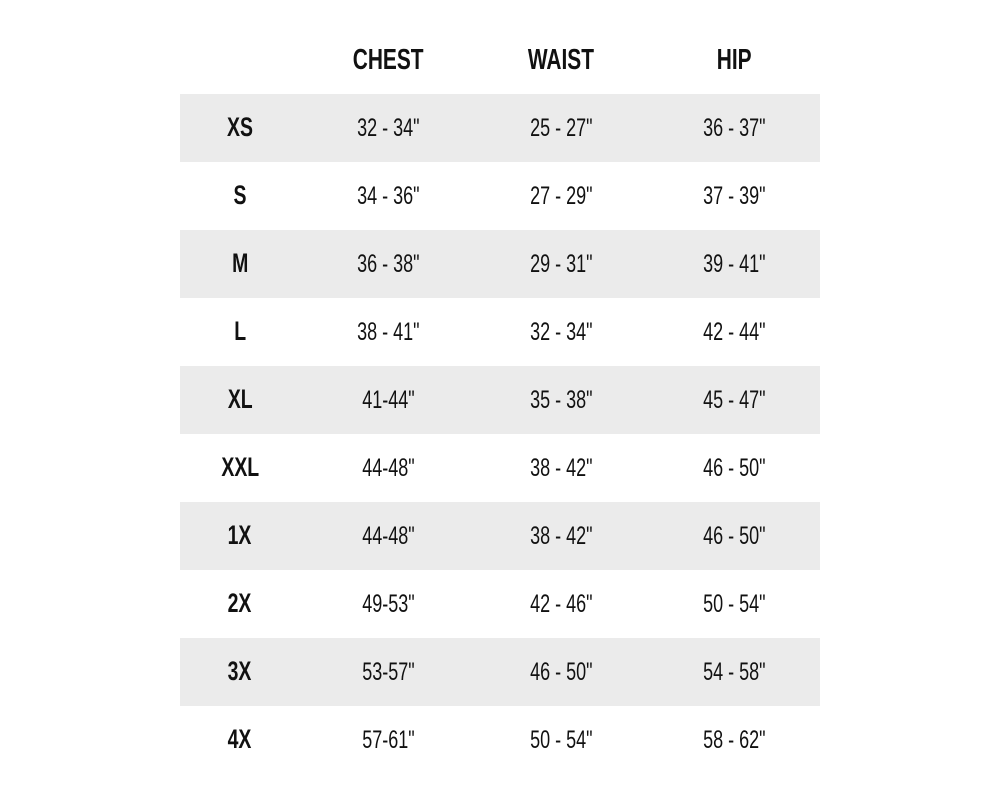  Describe the element at coordinates (500, 332) in the screenshot. I see `table-row: L 38 - 41" 32 - 34" 42 - 44"` at that location.